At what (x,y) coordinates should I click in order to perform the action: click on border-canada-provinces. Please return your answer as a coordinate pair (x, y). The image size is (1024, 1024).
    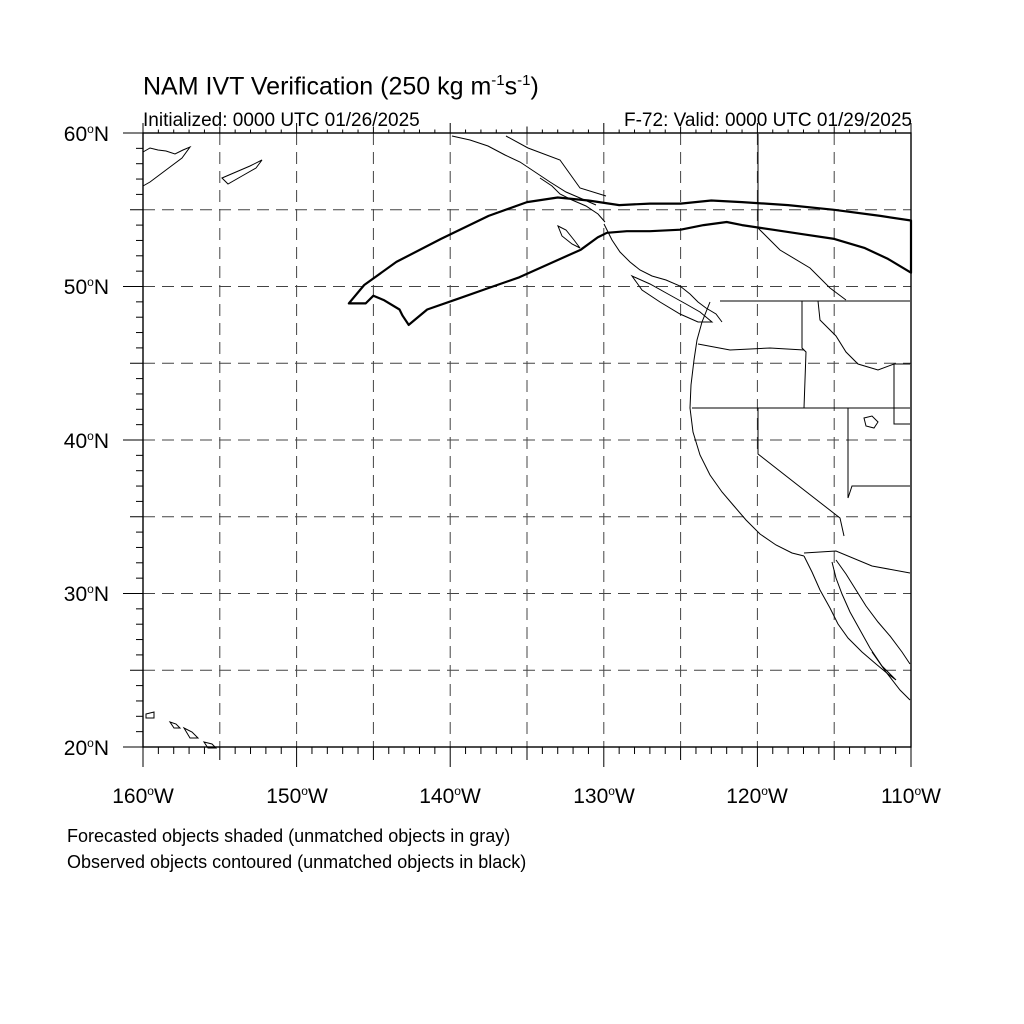
    Looking at the image, I should click on (802, 217).